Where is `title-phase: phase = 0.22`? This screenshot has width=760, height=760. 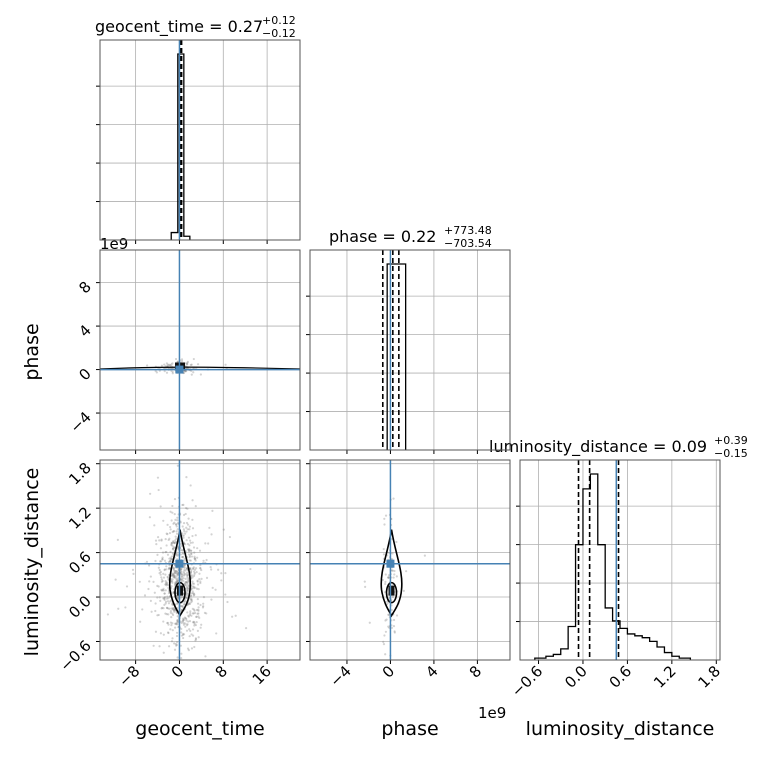 title-phase: phase = 0.22 is located at coordinates (382, 236).